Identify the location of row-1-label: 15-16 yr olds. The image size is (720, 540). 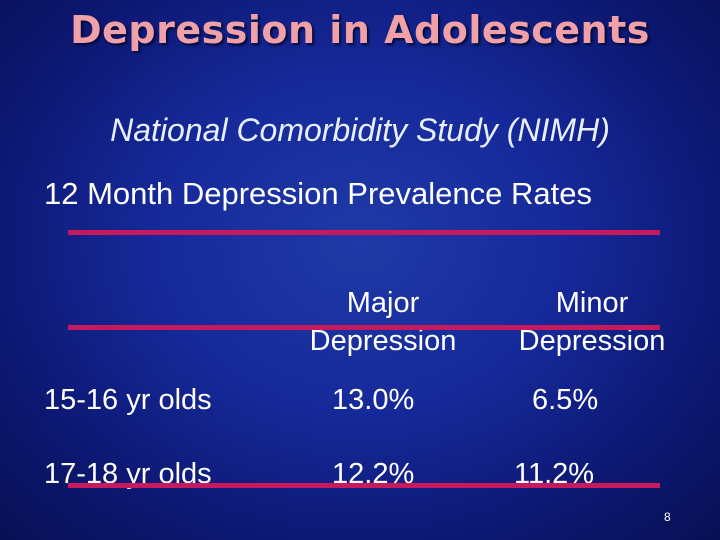
(128, 400).